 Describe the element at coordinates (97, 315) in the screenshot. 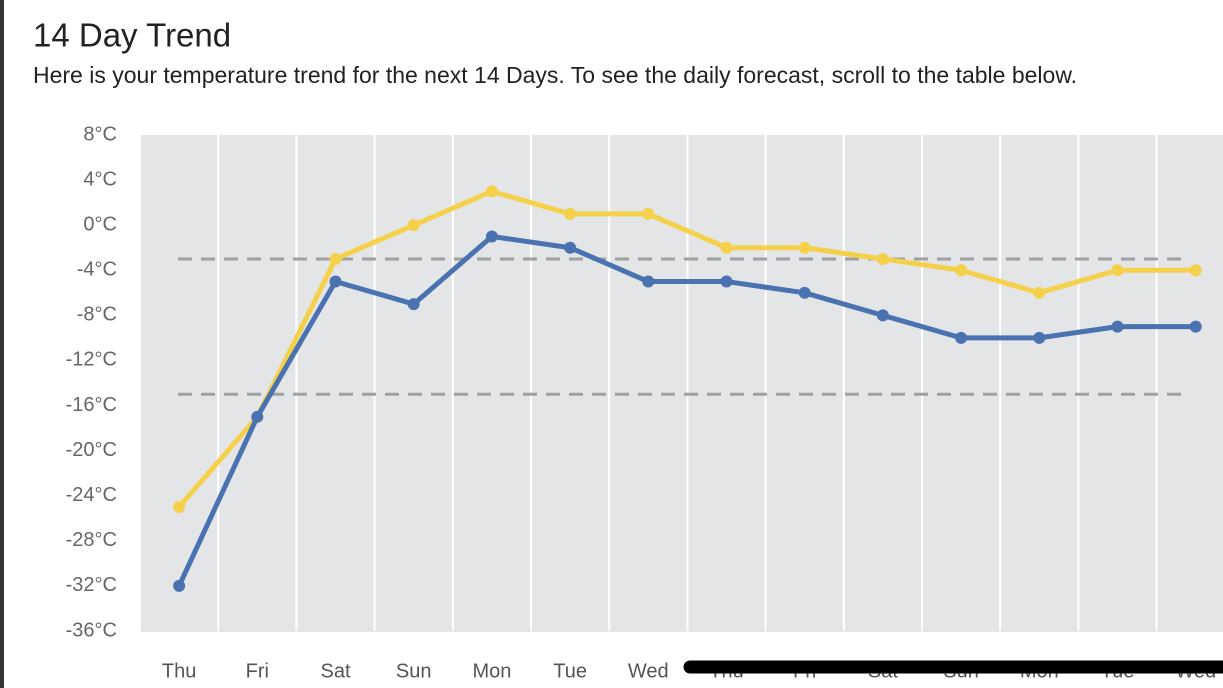

I see `y-tick-label: -8°C` at that location.